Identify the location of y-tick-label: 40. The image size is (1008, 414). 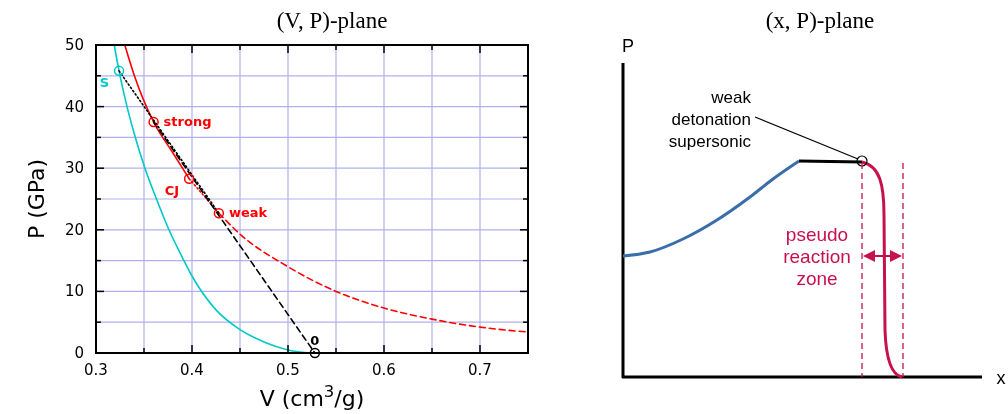
(74, 106).